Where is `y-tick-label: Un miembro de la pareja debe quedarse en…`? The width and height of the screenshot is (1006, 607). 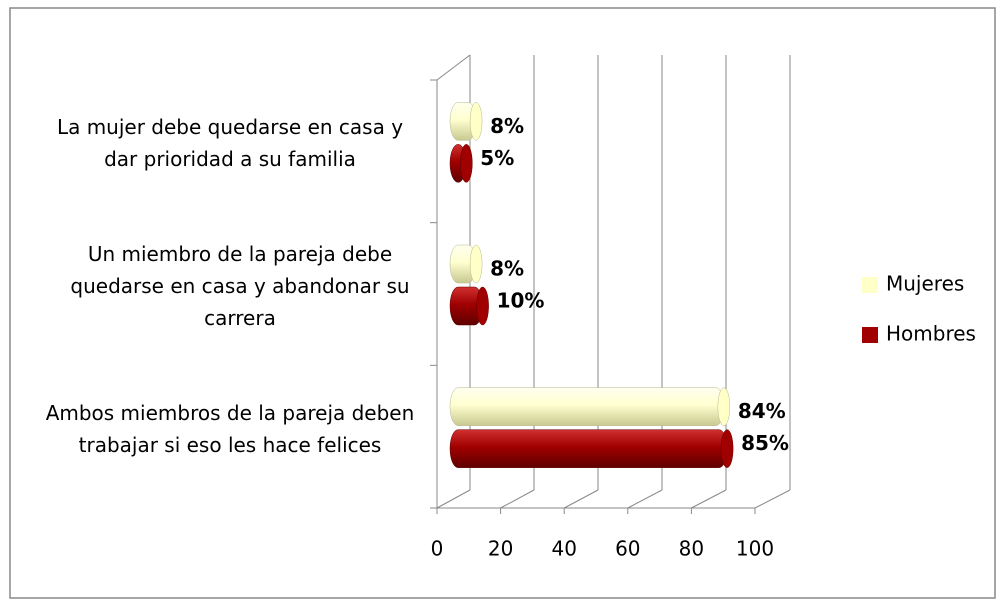
y-tick-label: Un miembro de la pareja debe quedarse en… is located at coordinates (240, 286).